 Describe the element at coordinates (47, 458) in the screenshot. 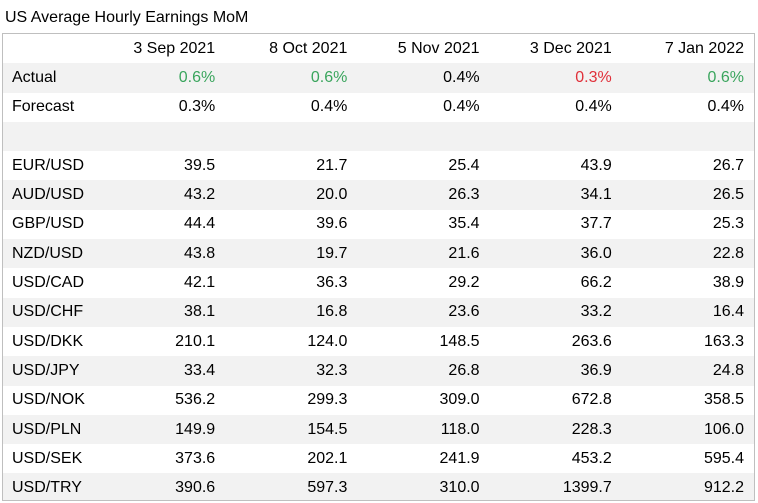

I see `pair-label: USD/SEK` at that location.